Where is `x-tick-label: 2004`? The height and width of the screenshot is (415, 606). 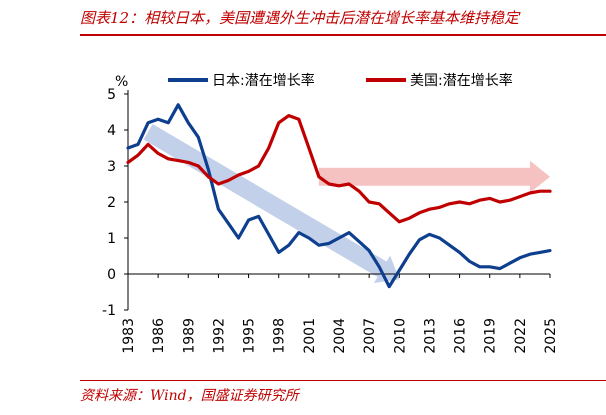 x-tick-label: 2004 is located at coordinates (340, 336).